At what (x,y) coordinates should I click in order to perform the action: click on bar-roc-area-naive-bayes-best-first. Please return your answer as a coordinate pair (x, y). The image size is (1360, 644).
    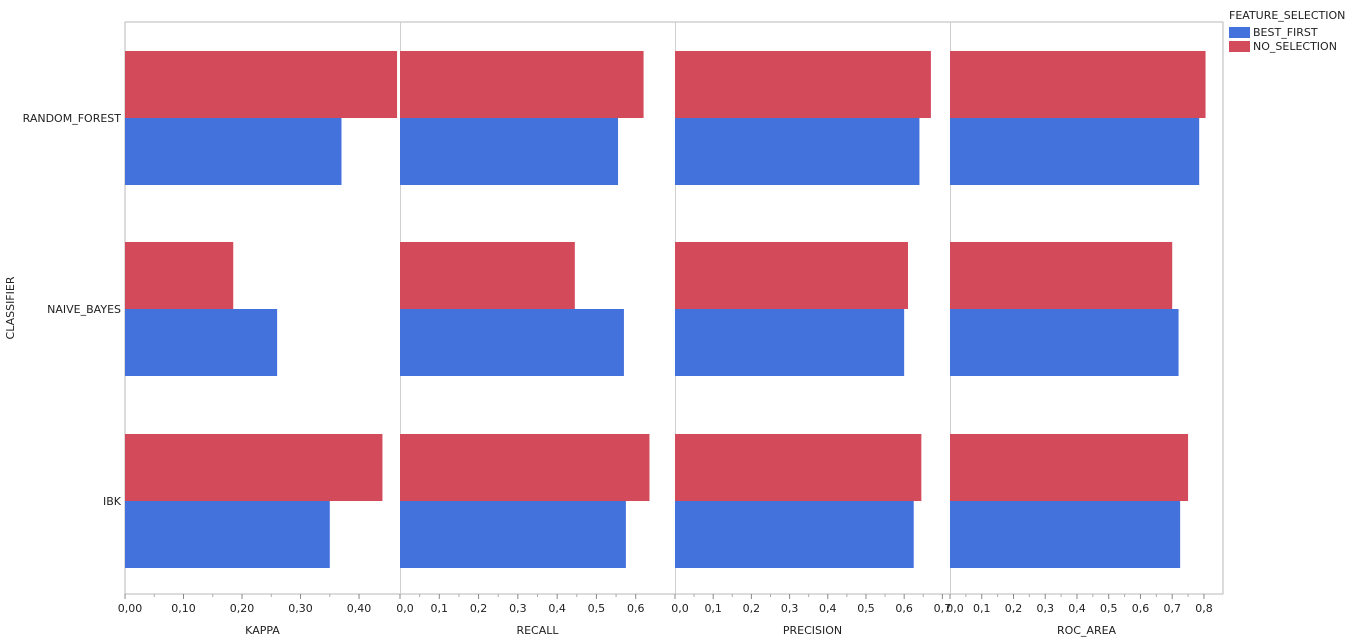
    Looking at the image, I should click on (1064, 342).